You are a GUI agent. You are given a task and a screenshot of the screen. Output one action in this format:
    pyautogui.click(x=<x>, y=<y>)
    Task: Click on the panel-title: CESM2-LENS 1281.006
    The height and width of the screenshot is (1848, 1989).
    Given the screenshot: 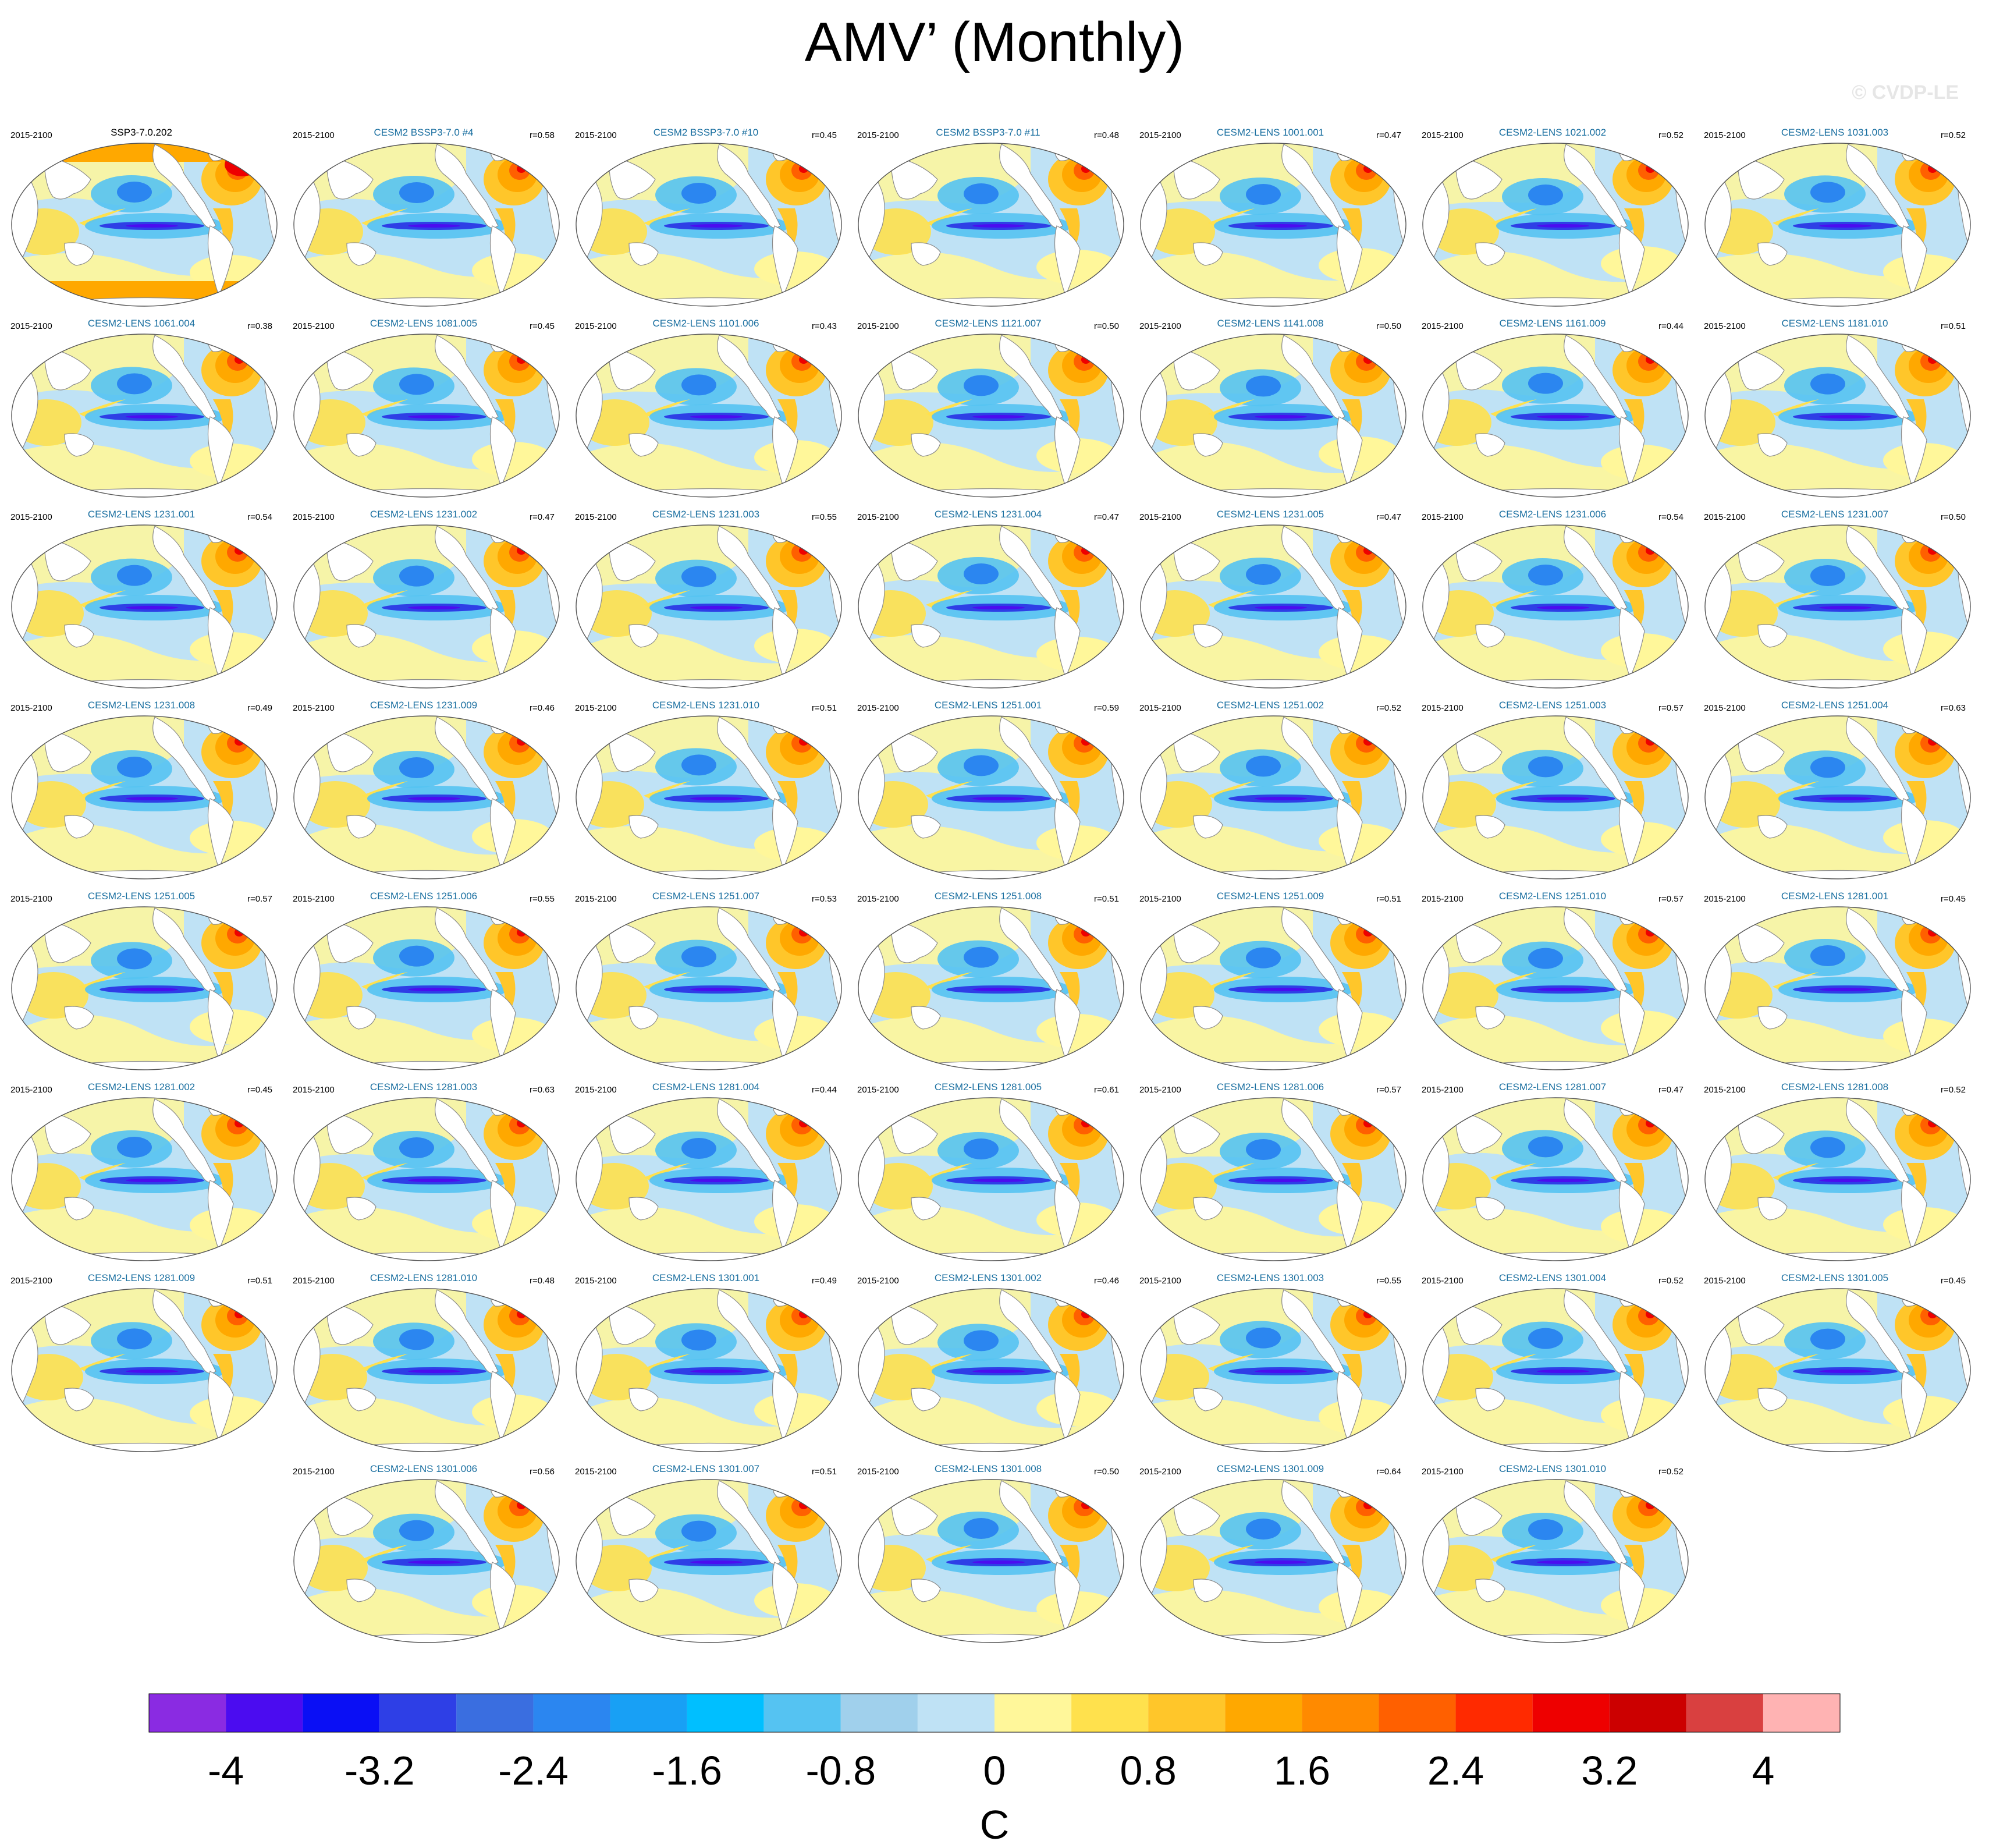 What is the action you would take?
    pyautogui.click(x=1270, y=1087)
    